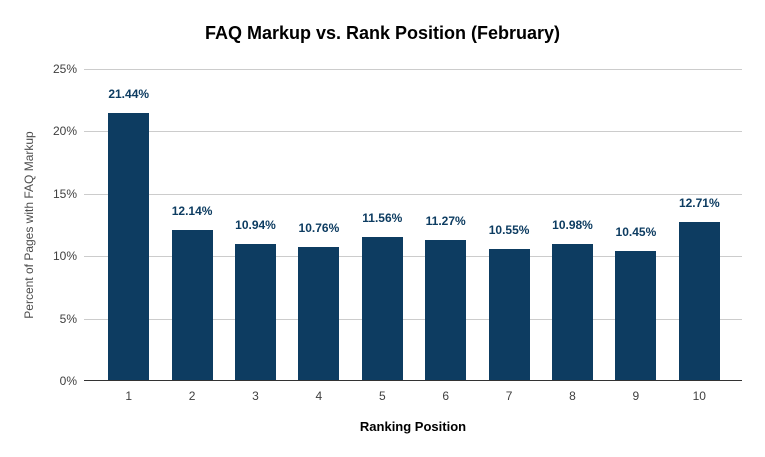 The width and height of the screenshot is (765, 457). Describe the element at coordinates (68, 381) in the screenshot. I see `y-tick-label: 0%` at that location.